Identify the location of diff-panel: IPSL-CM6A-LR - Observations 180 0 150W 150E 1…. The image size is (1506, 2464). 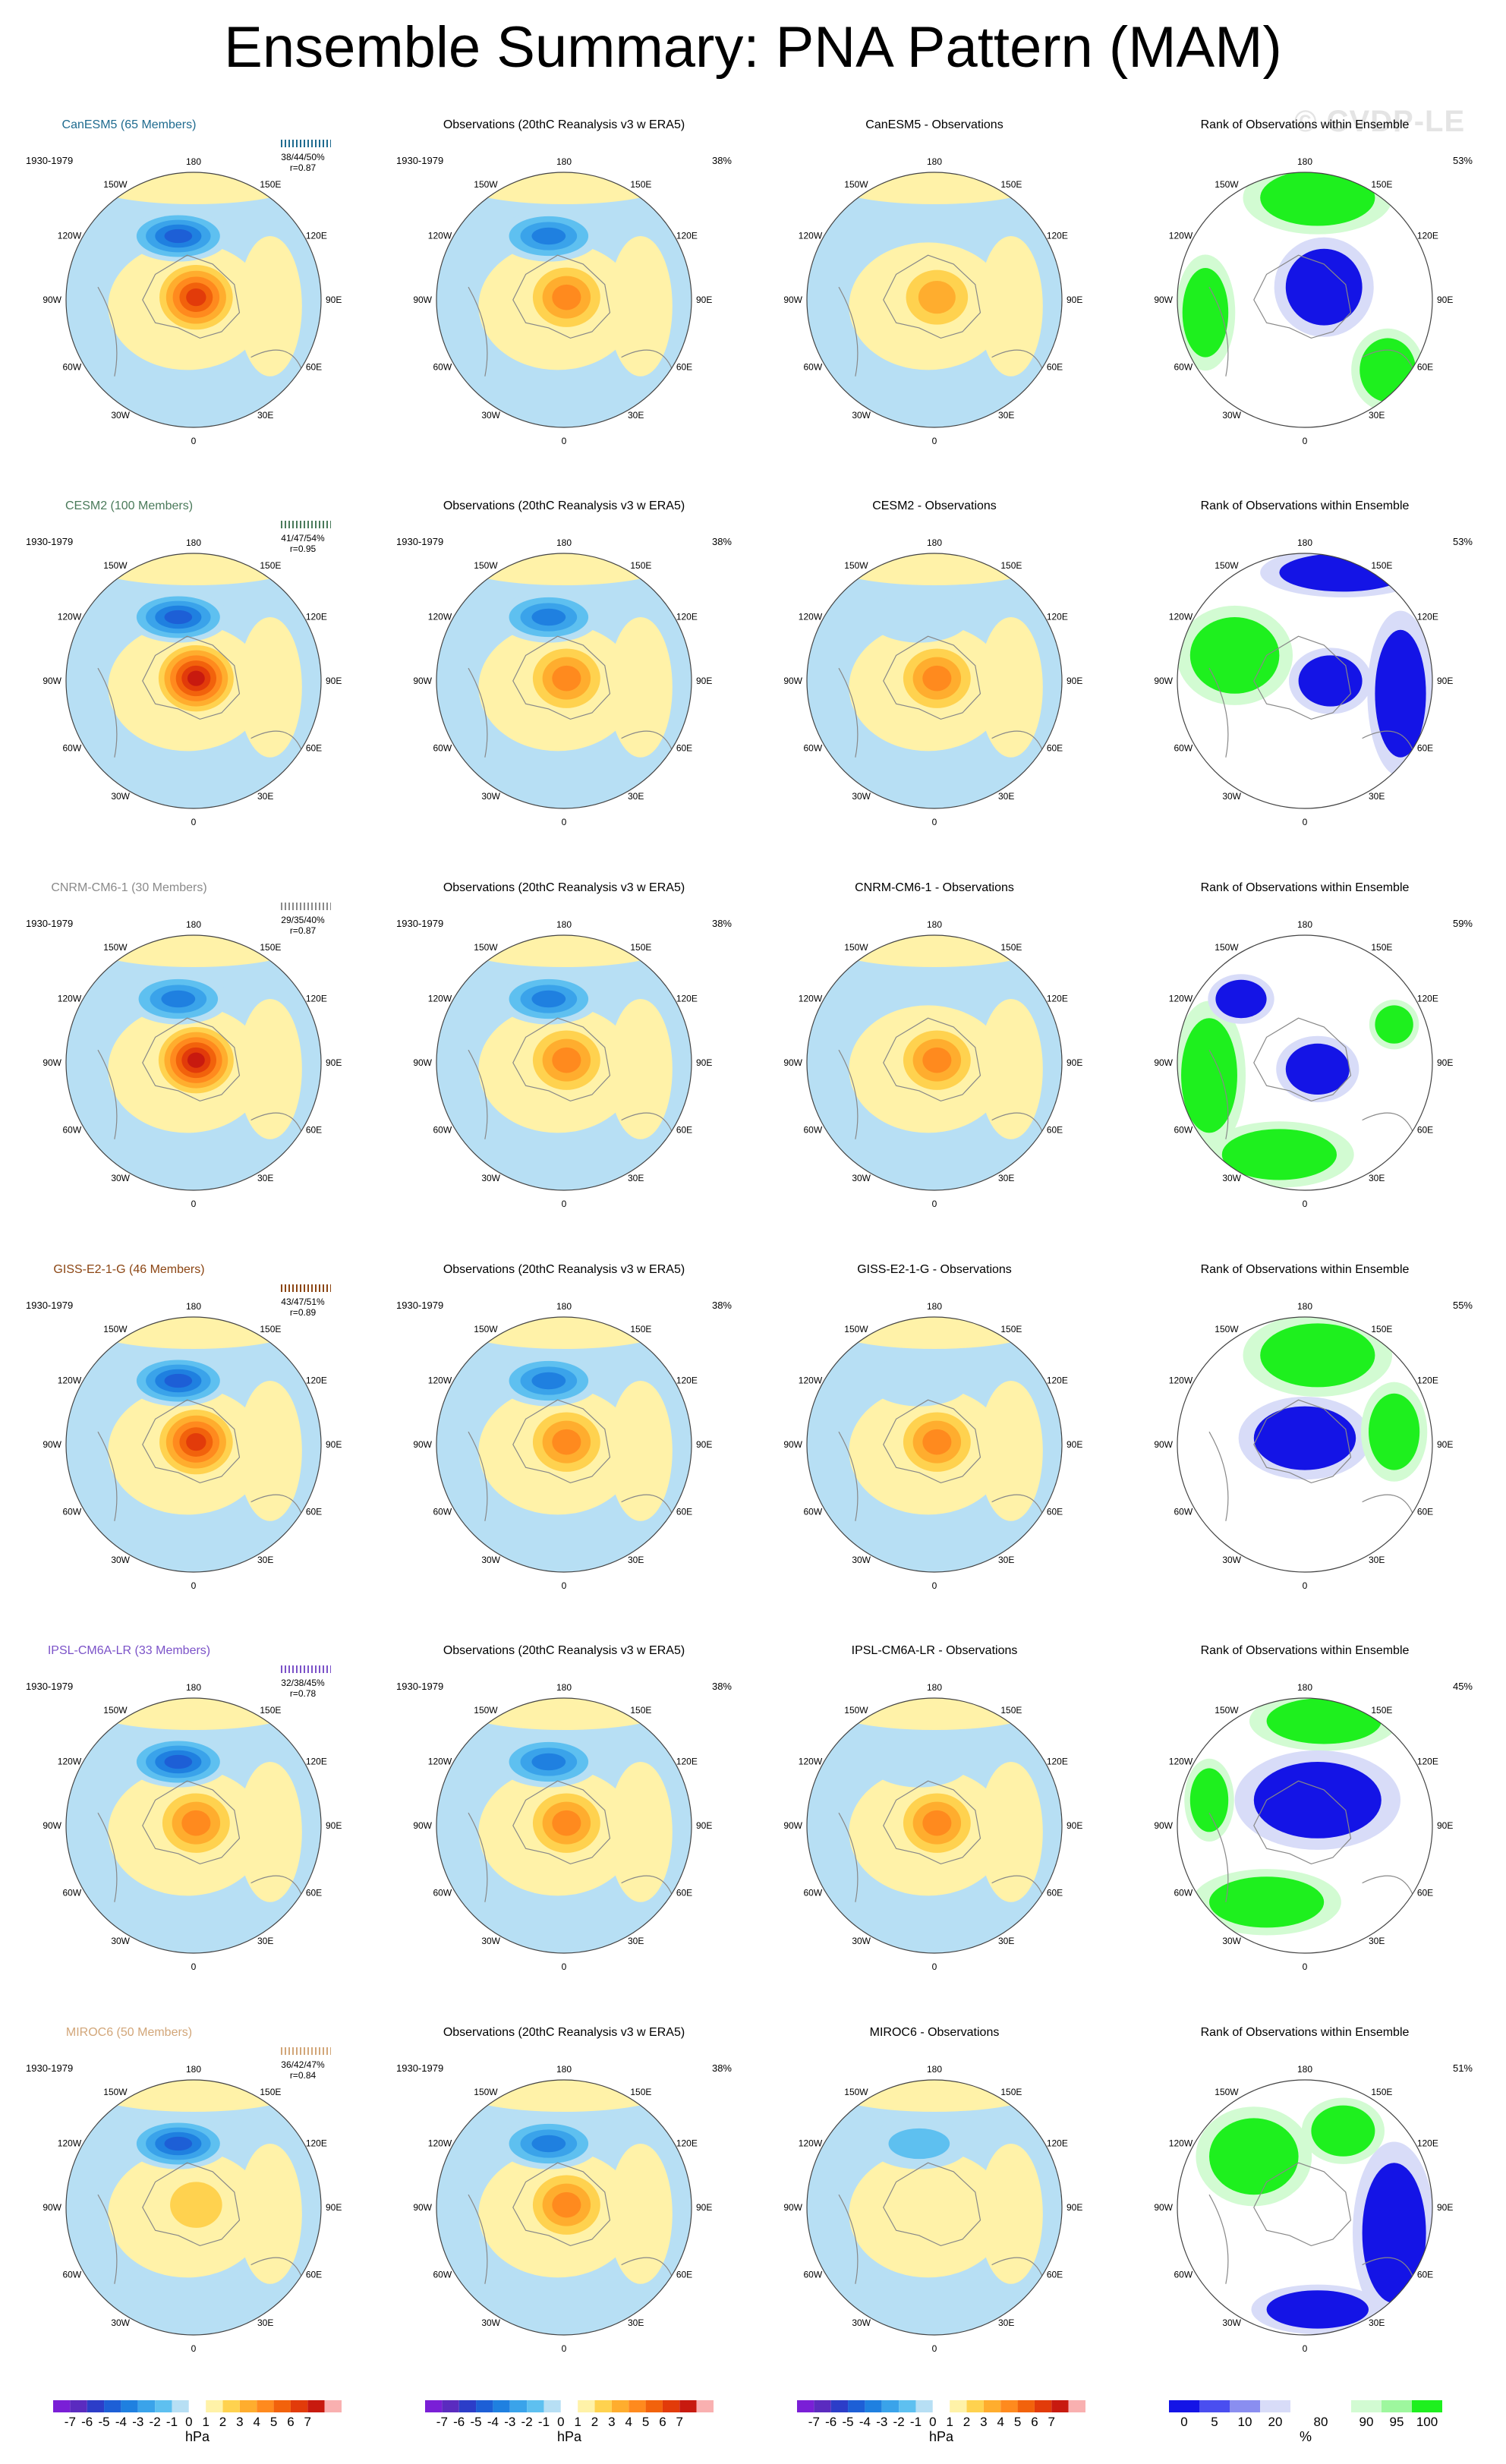
(934, 1814).